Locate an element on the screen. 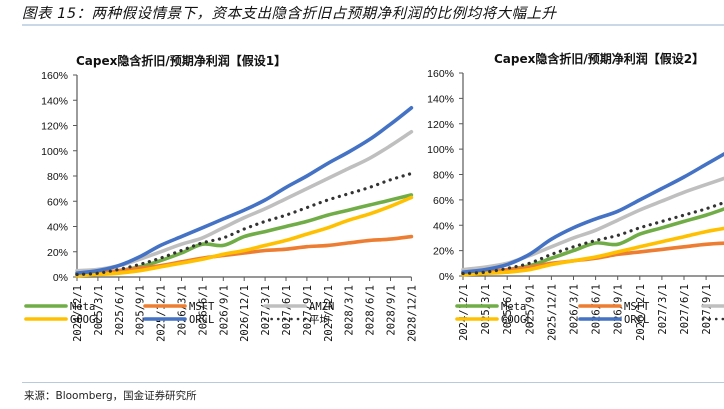 Image resolution: width=724 pixels, height=409 pixels. figure-title: 图表 15：两种假设情景下，资本支出隐含折旧占预期净利润的比例均将大幅上升 is located at coordinates (289, 14).